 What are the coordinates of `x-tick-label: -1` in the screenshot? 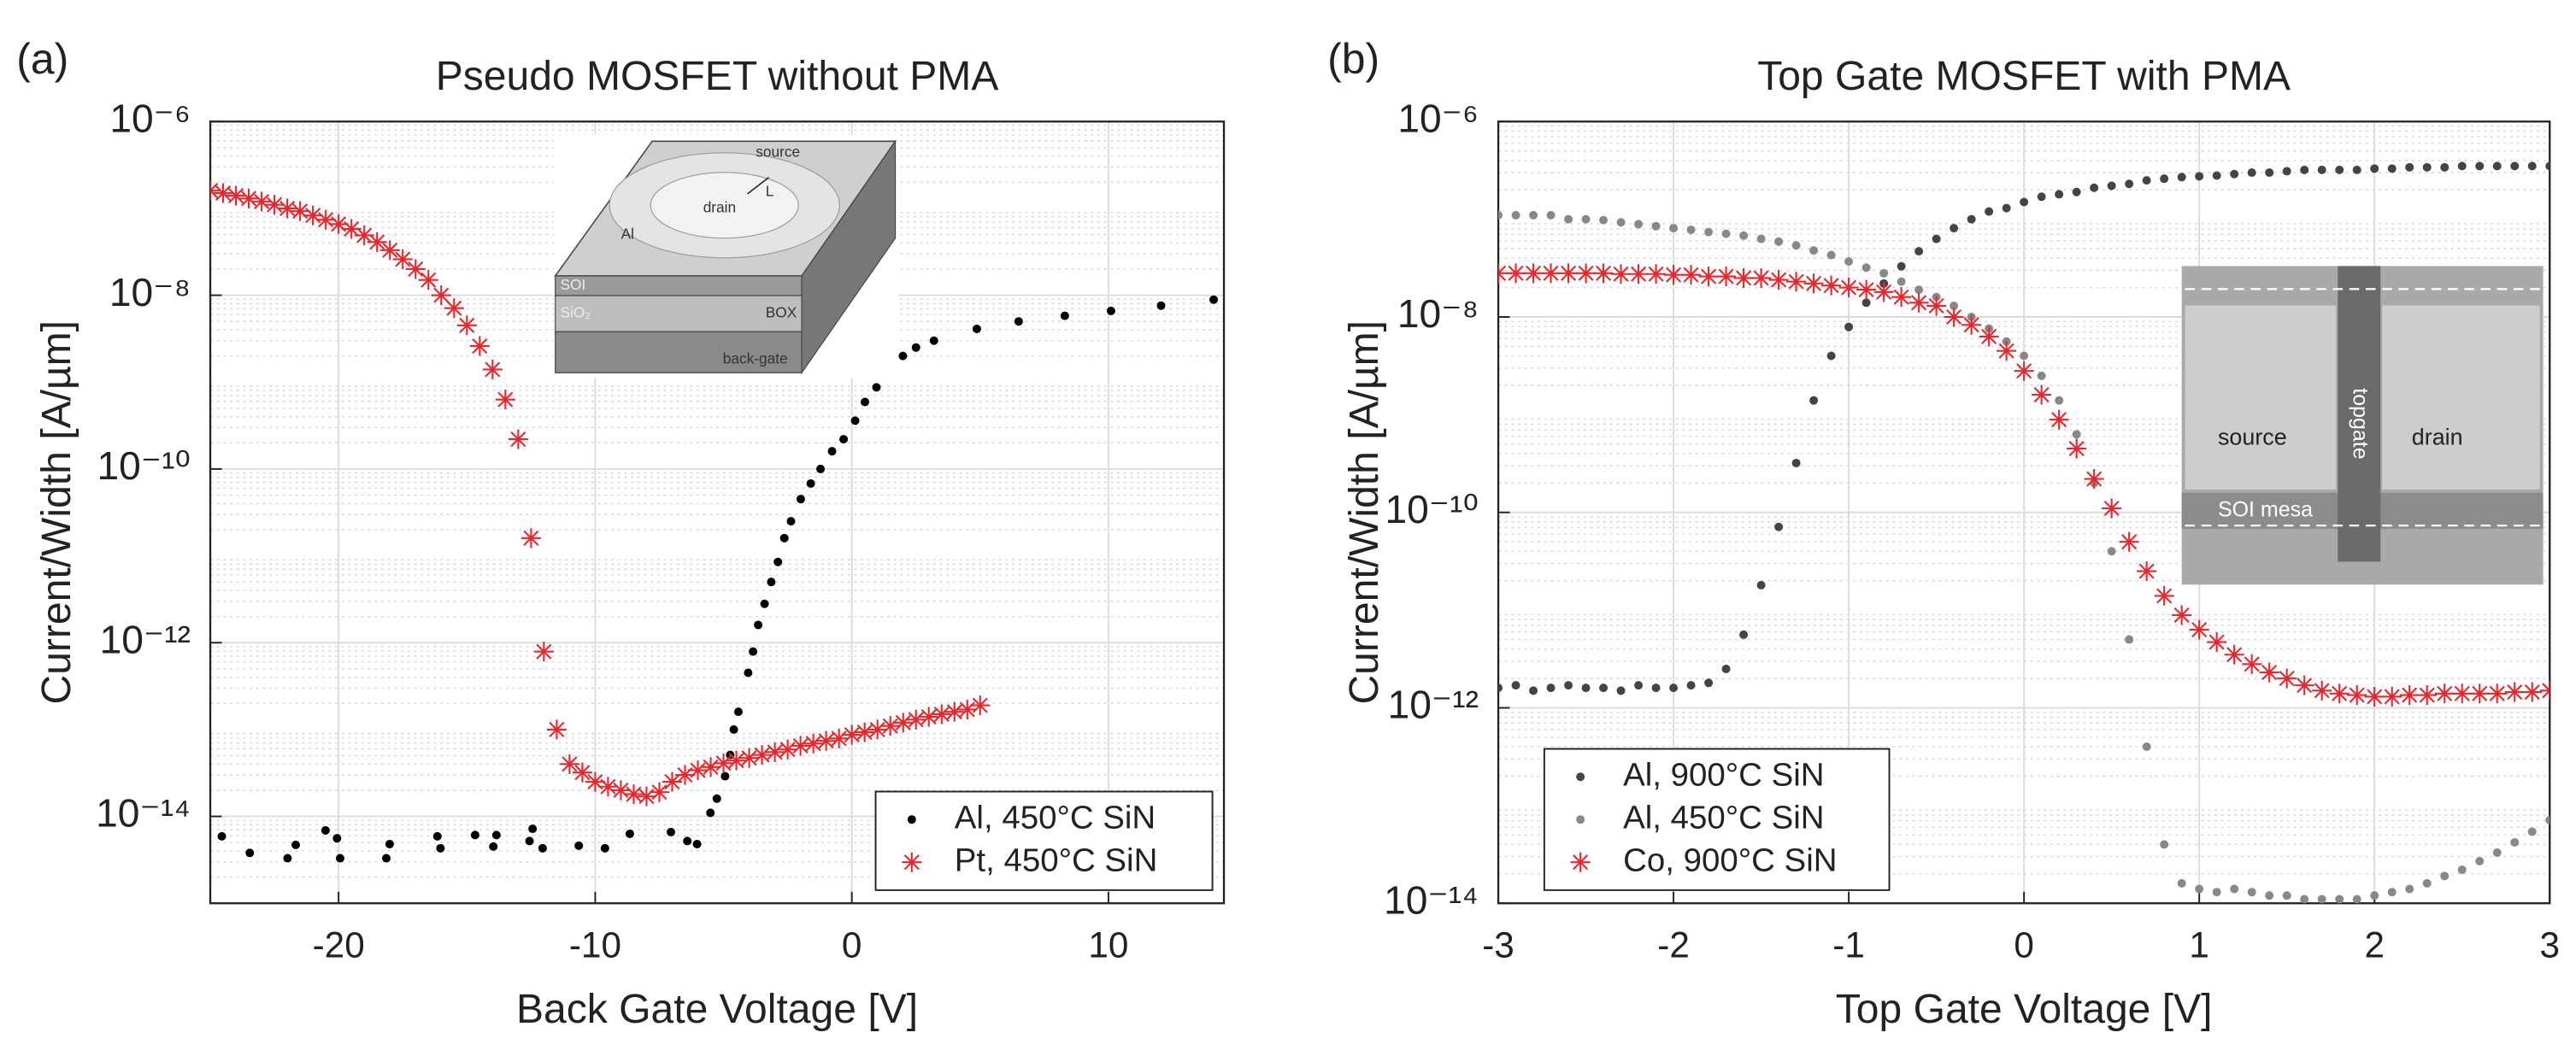 It's located at (1848, 944).